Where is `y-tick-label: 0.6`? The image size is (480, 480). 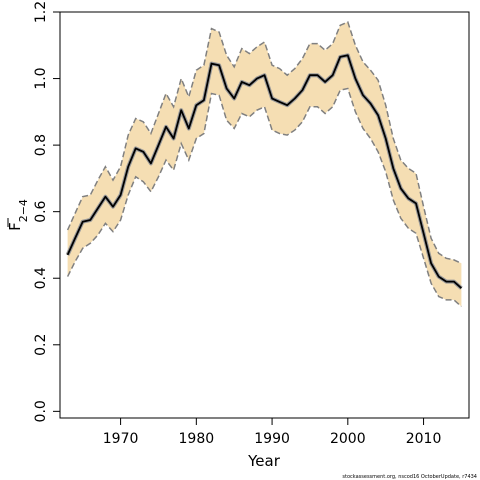 y-tick-label: 0.6 is located at coordinates (41, 211).